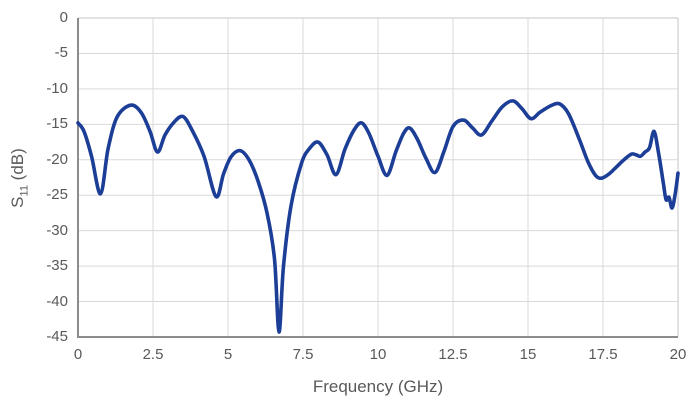  What do you see at coordinates (603, 354) in the screenshot?
I see `x-tick-label: 17.5` at bounding box center [603, 354].